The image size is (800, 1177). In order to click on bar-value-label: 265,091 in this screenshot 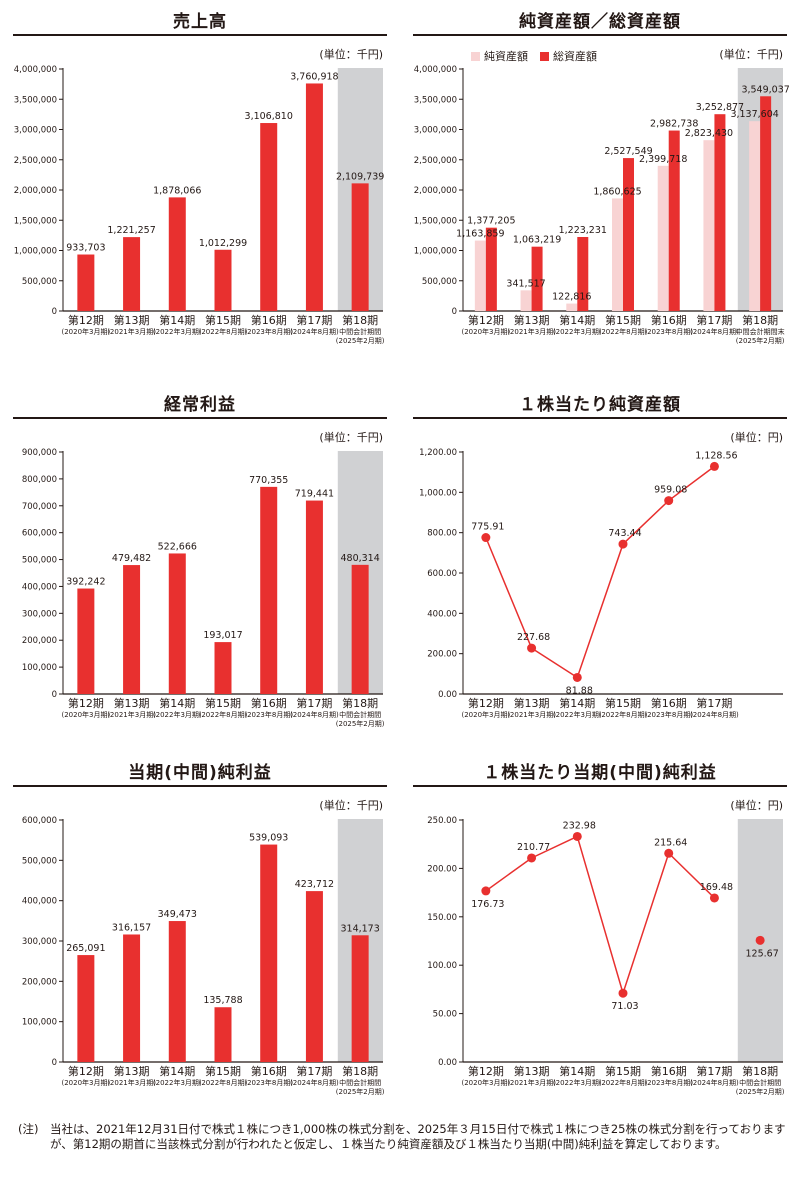, I will do `click(85, 948)`.